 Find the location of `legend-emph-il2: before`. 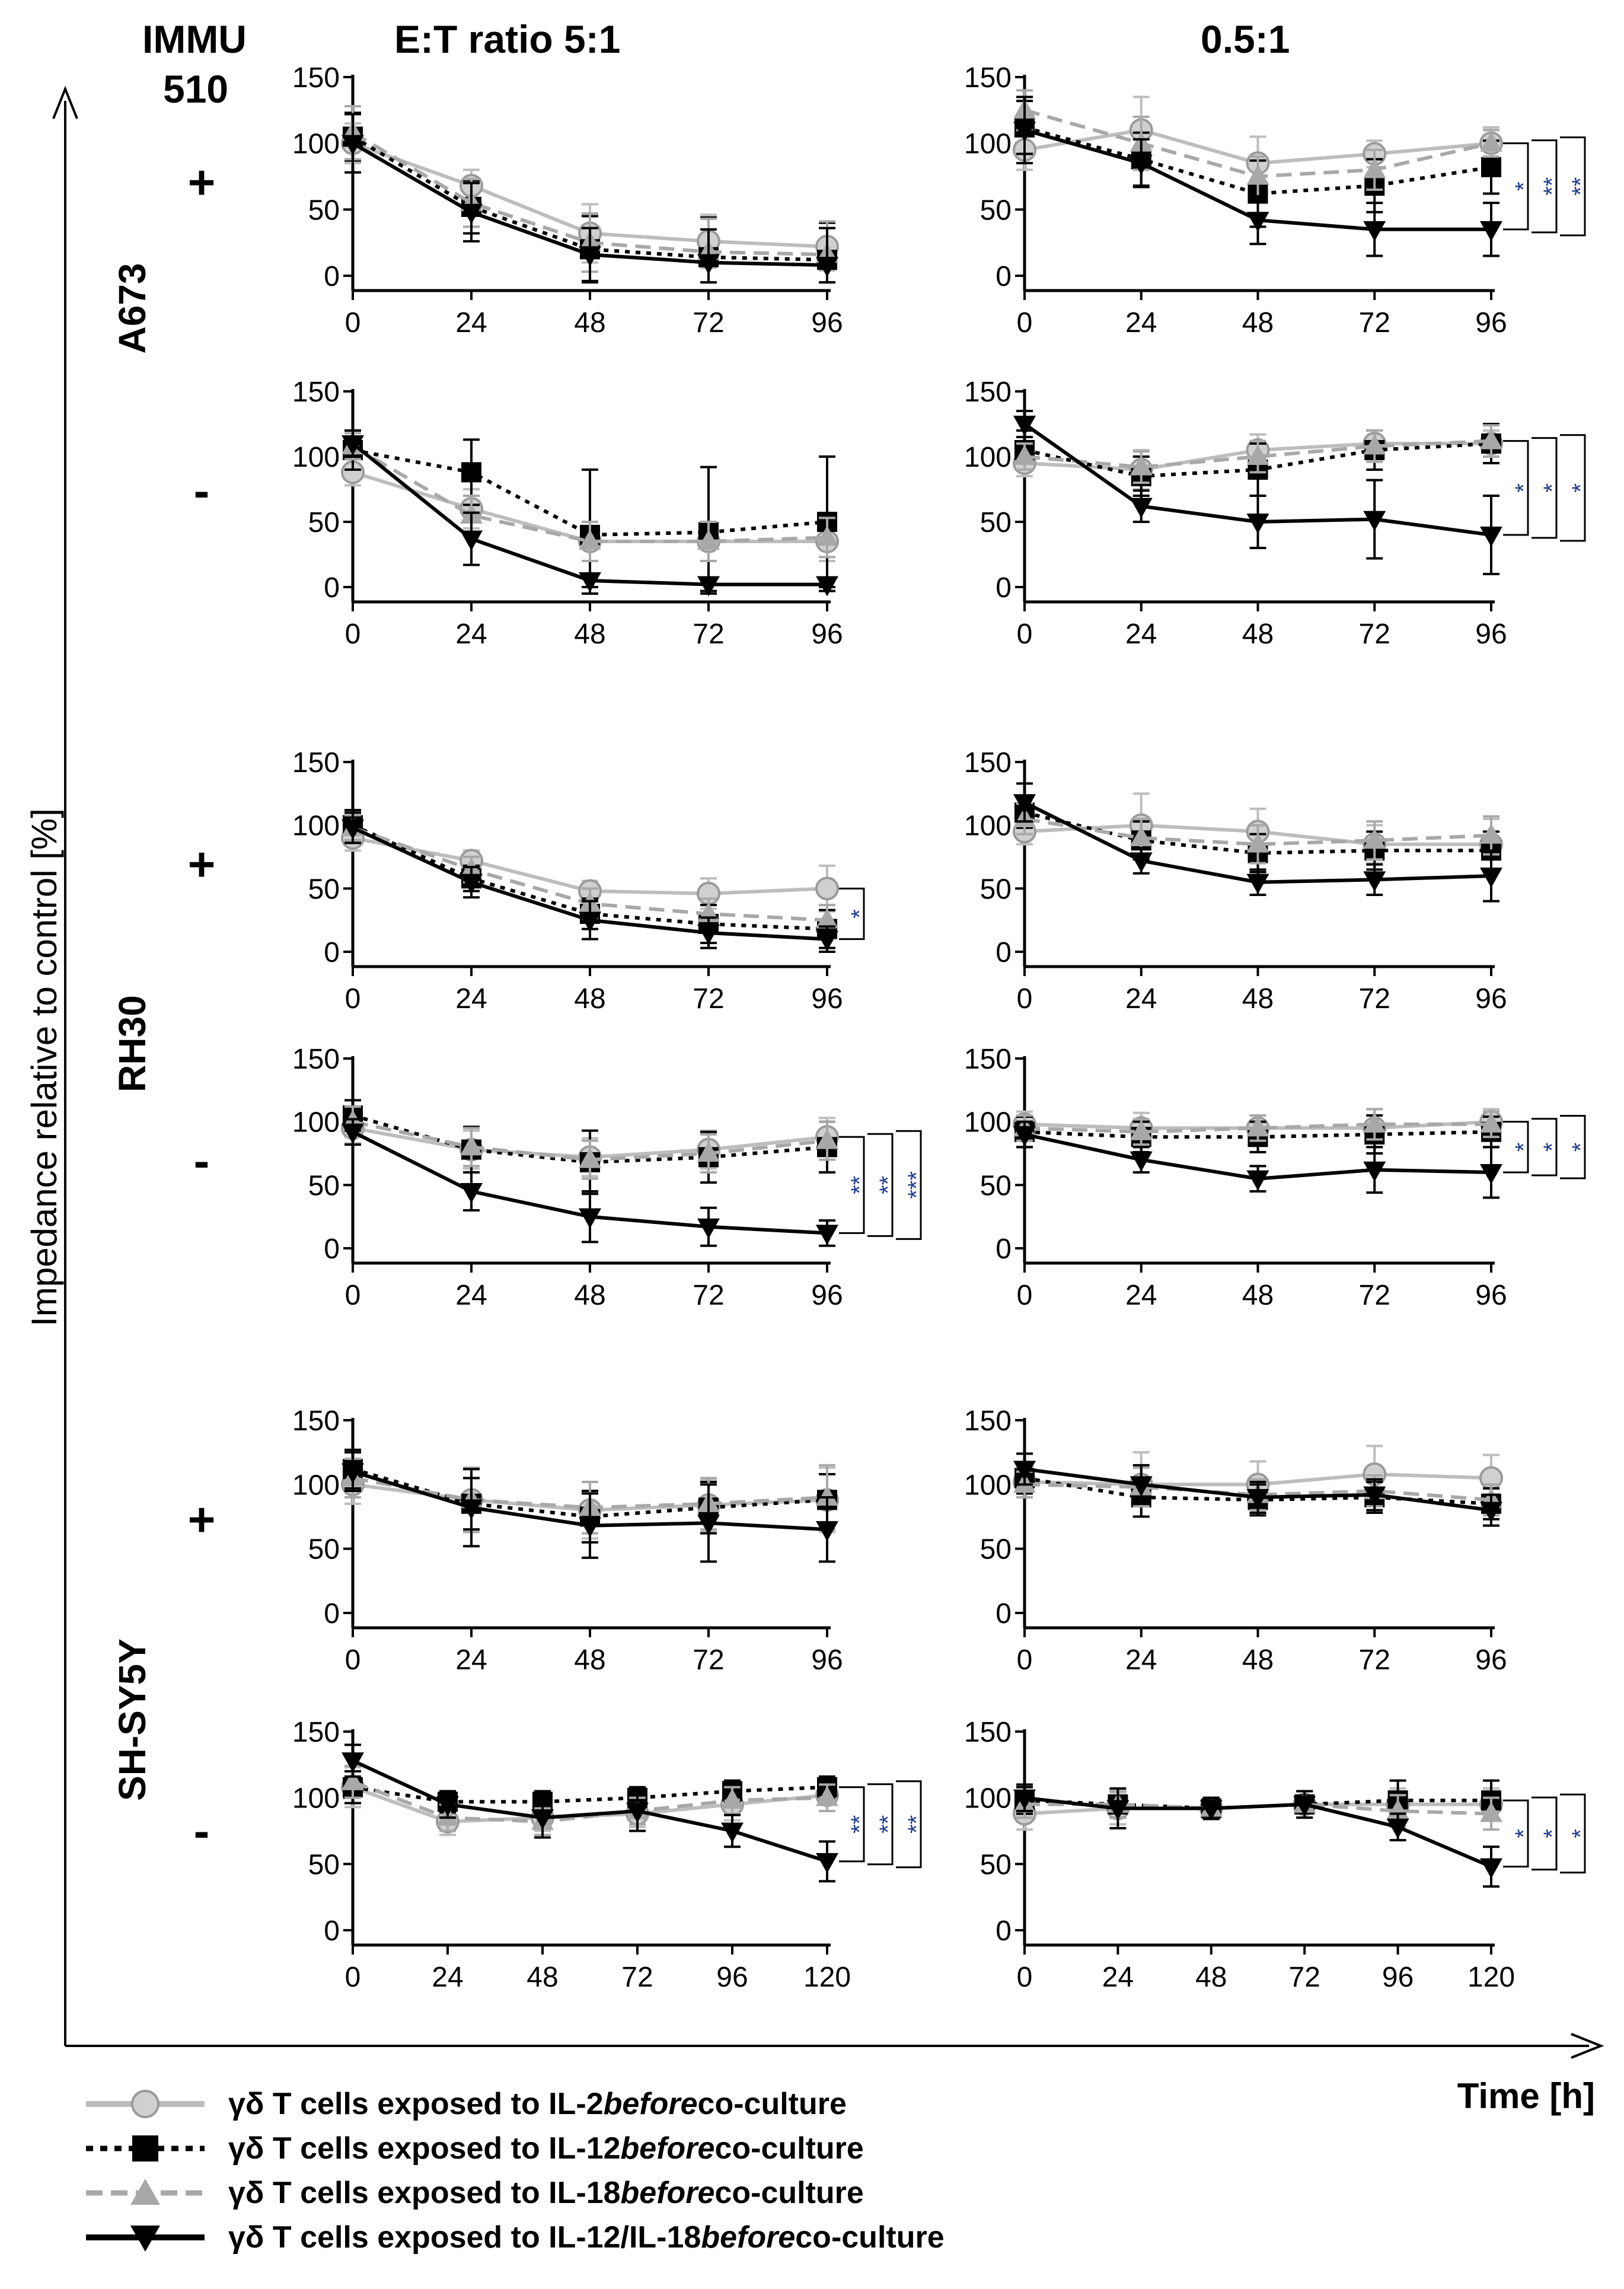

legend-emph-il2: before is located at coordinates (650, 2103).